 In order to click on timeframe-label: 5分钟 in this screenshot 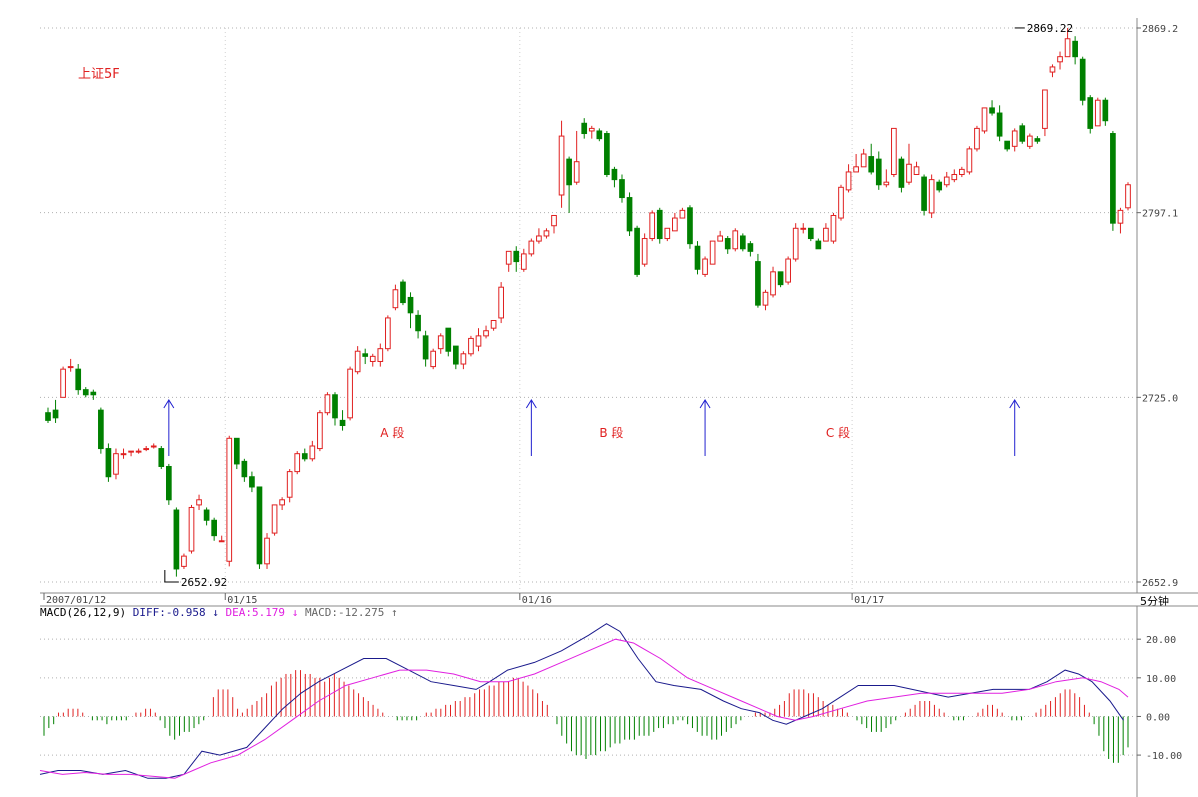, I will do `click(1154, 601)`.